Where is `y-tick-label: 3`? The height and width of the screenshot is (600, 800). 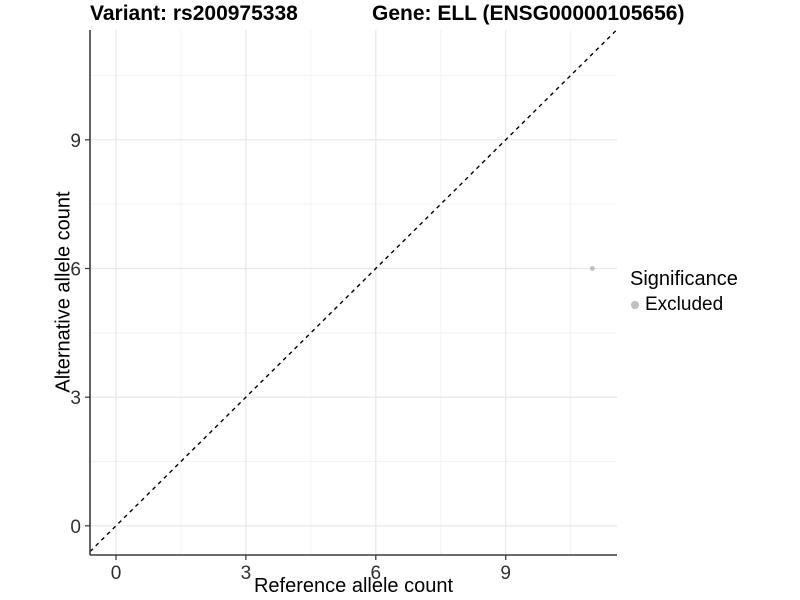
y-tick-label: 3 is located at coordinates (75, 398).